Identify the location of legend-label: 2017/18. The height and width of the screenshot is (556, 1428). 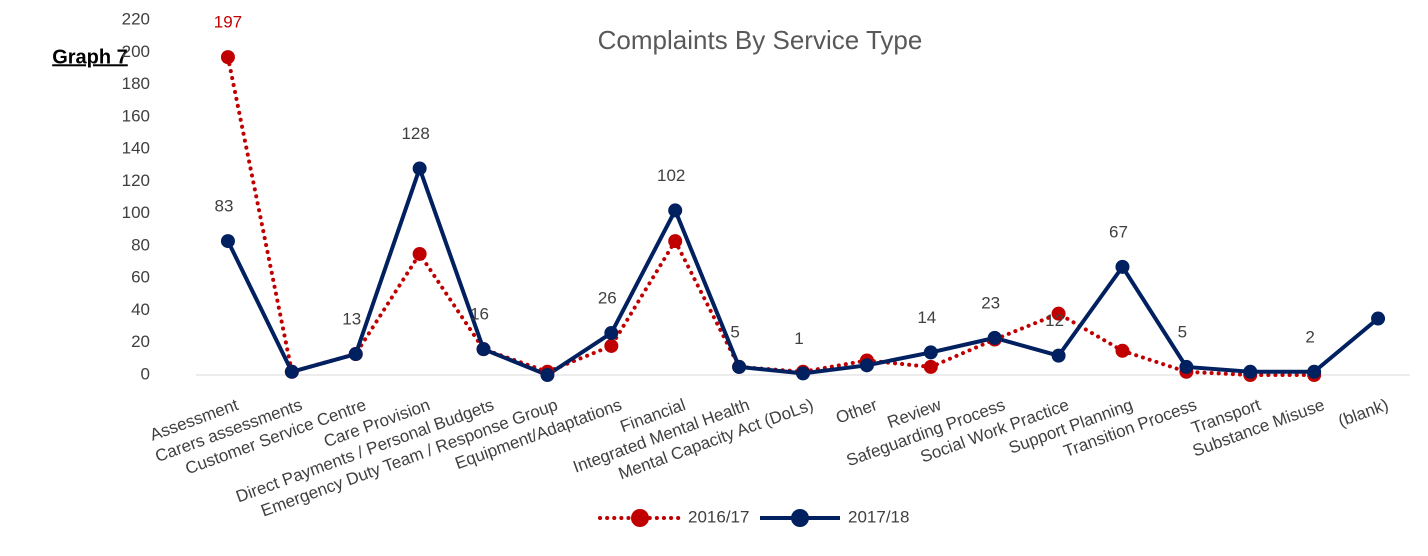
(878, 516).